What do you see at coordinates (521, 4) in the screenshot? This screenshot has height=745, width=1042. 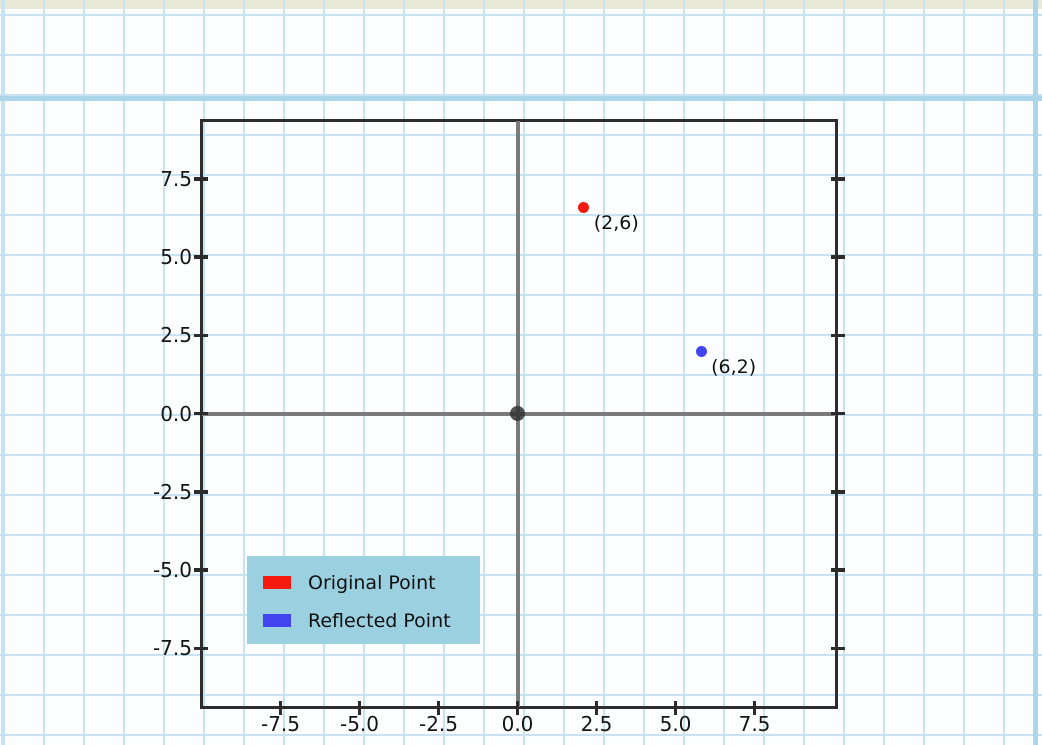 I see `top-strip` at bounding box center [521, 4].